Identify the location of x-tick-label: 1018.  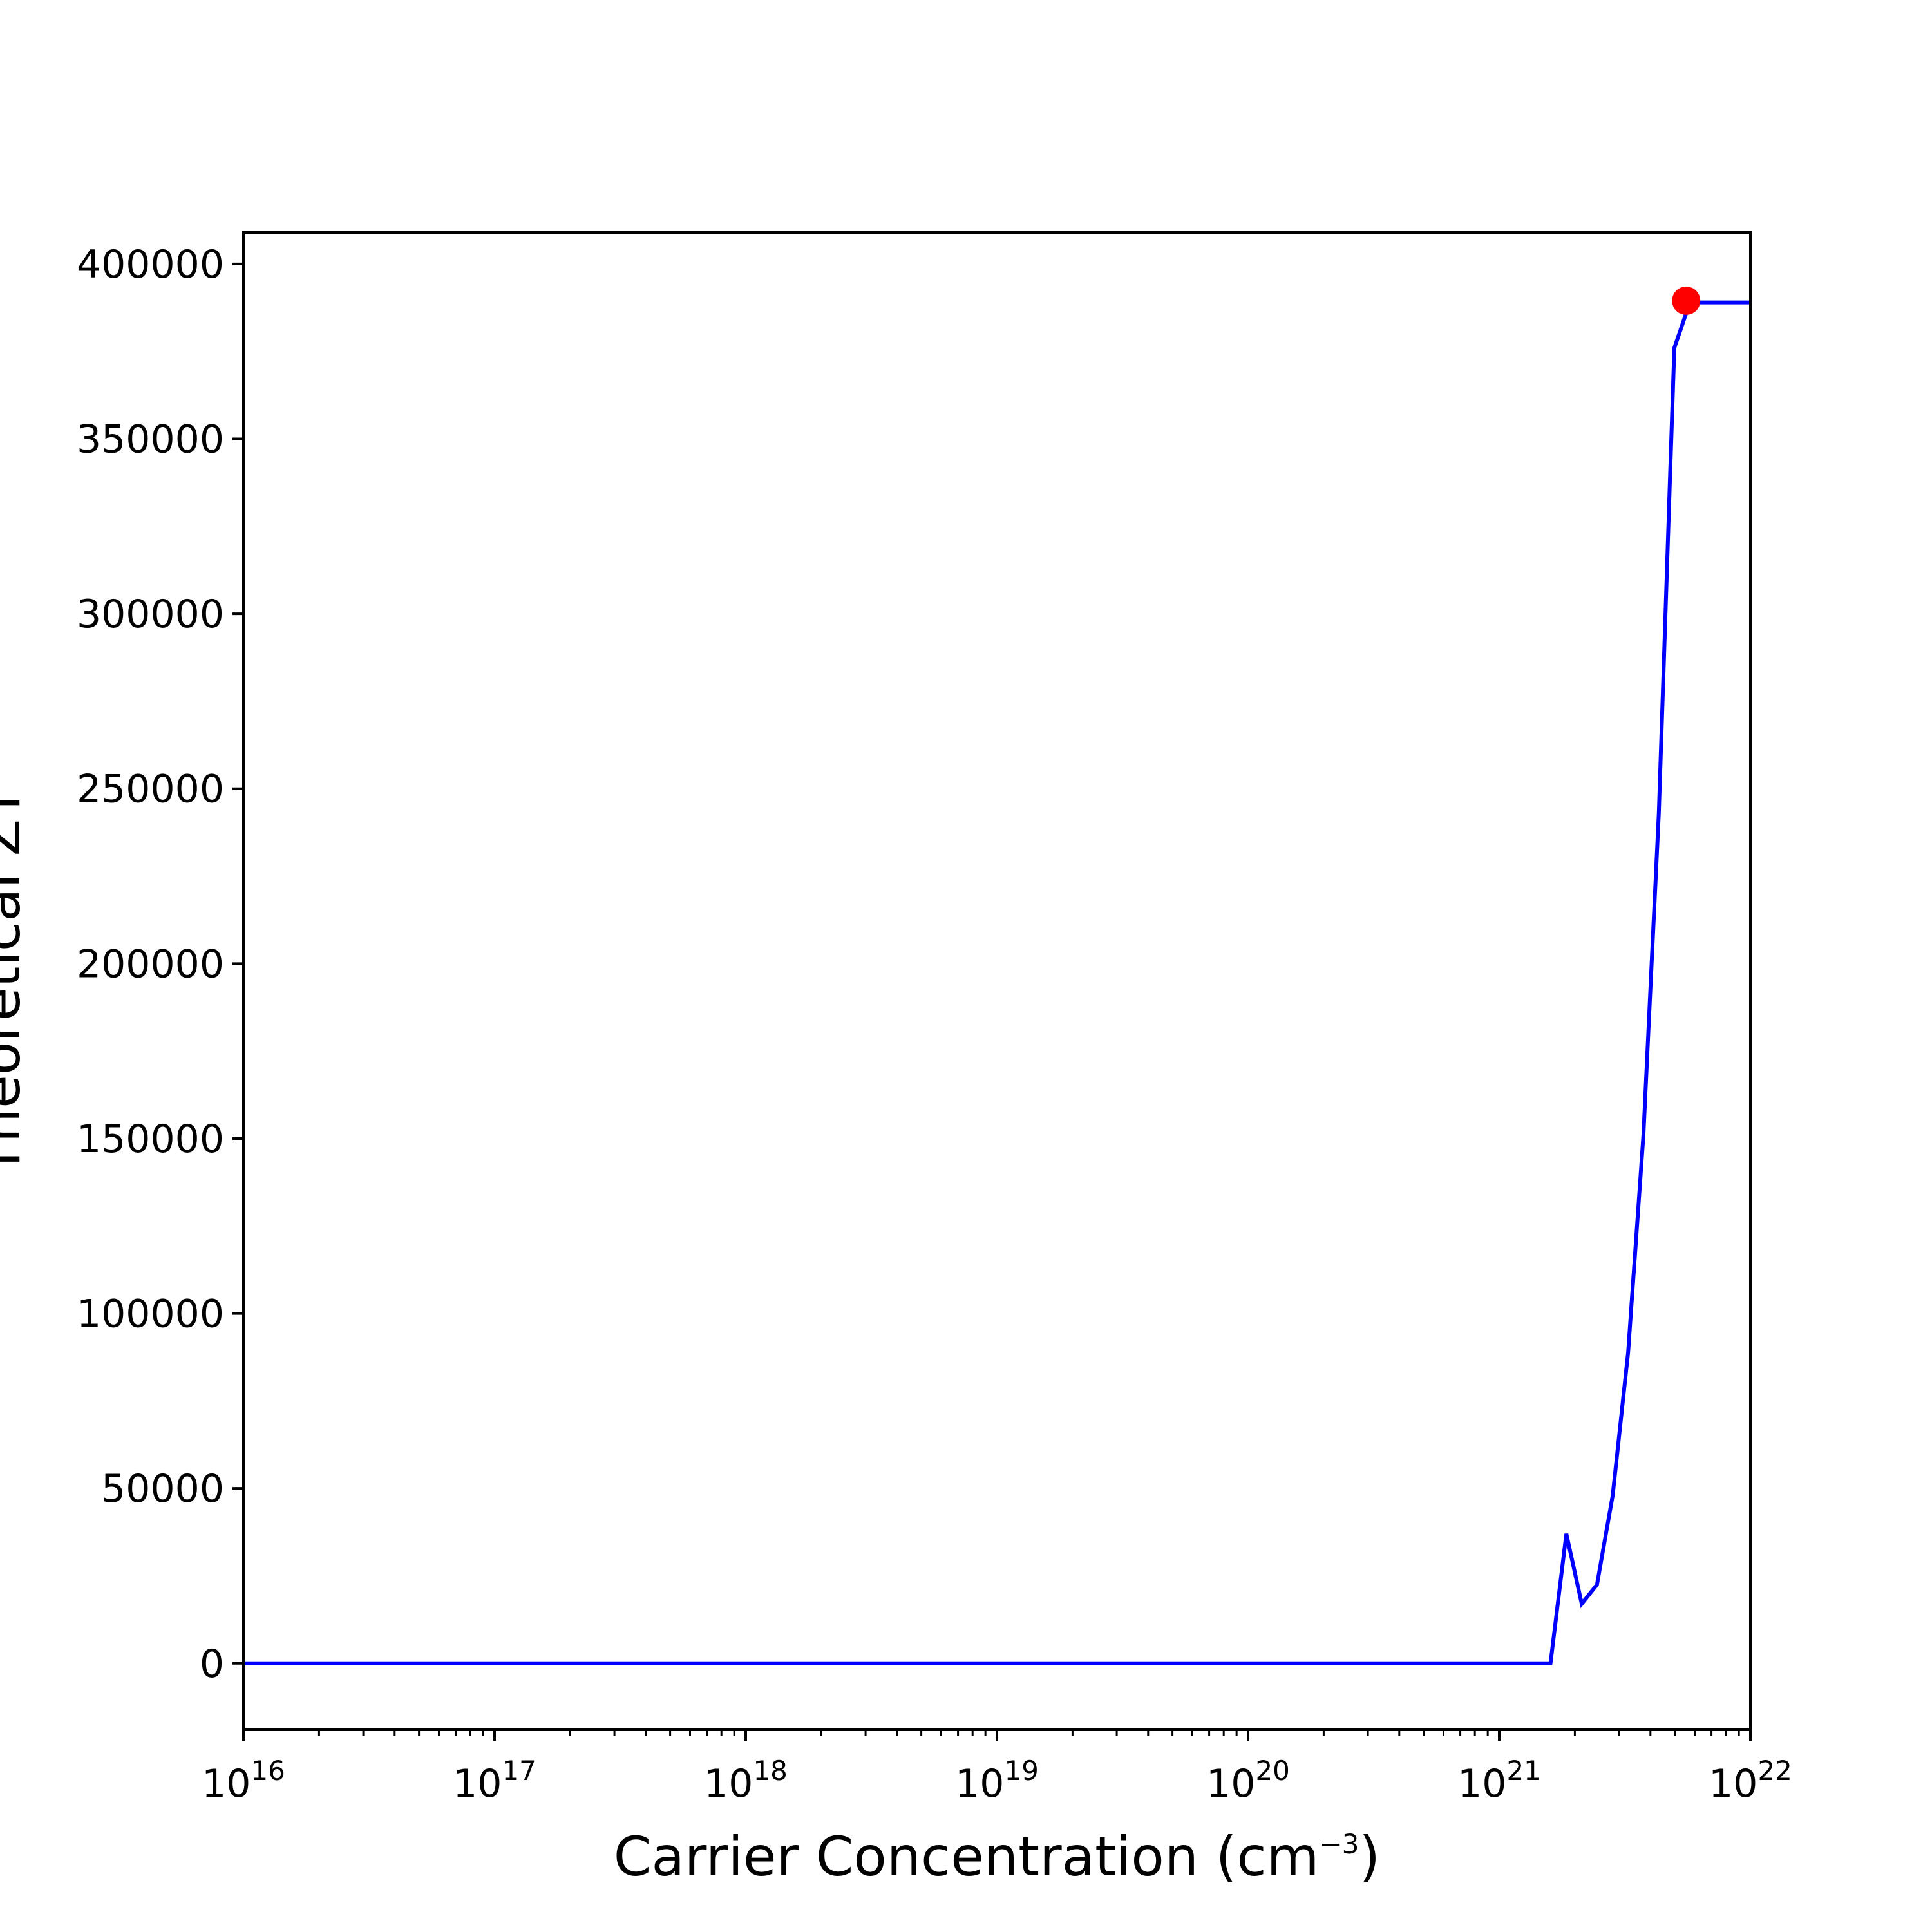
(746, 1781).